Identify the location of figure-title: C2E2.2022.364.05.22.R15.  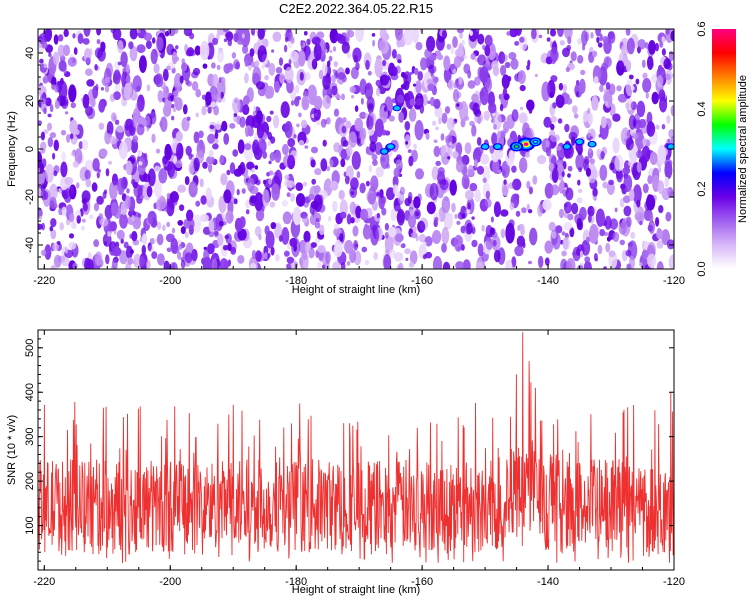
(356, 8).